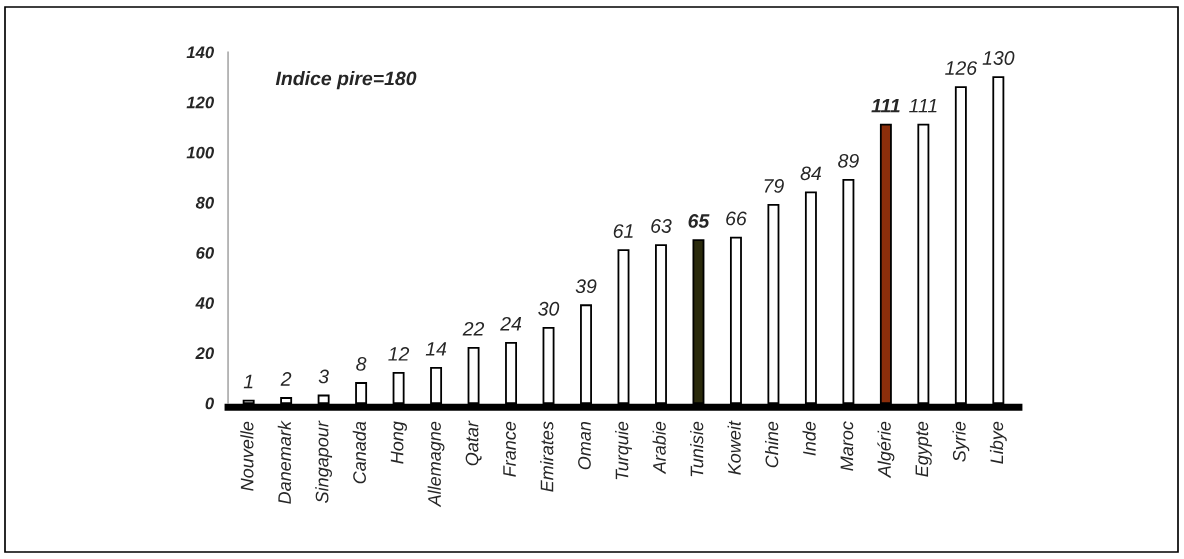  What do you see at coordinates (200, 102) in the screenshot?
I see `y-tick-label: 120` at bounding box center [200, 102].